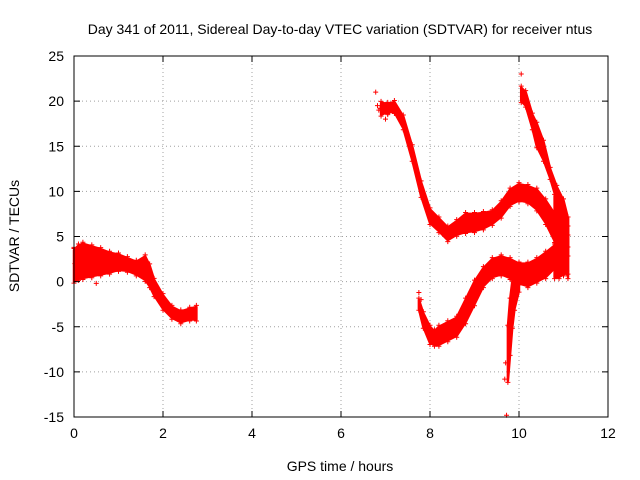  What do you see at coordinates (56, 56) in the screenshot?
I see `y-tick-label: 25` at bounding box center [56, 56].